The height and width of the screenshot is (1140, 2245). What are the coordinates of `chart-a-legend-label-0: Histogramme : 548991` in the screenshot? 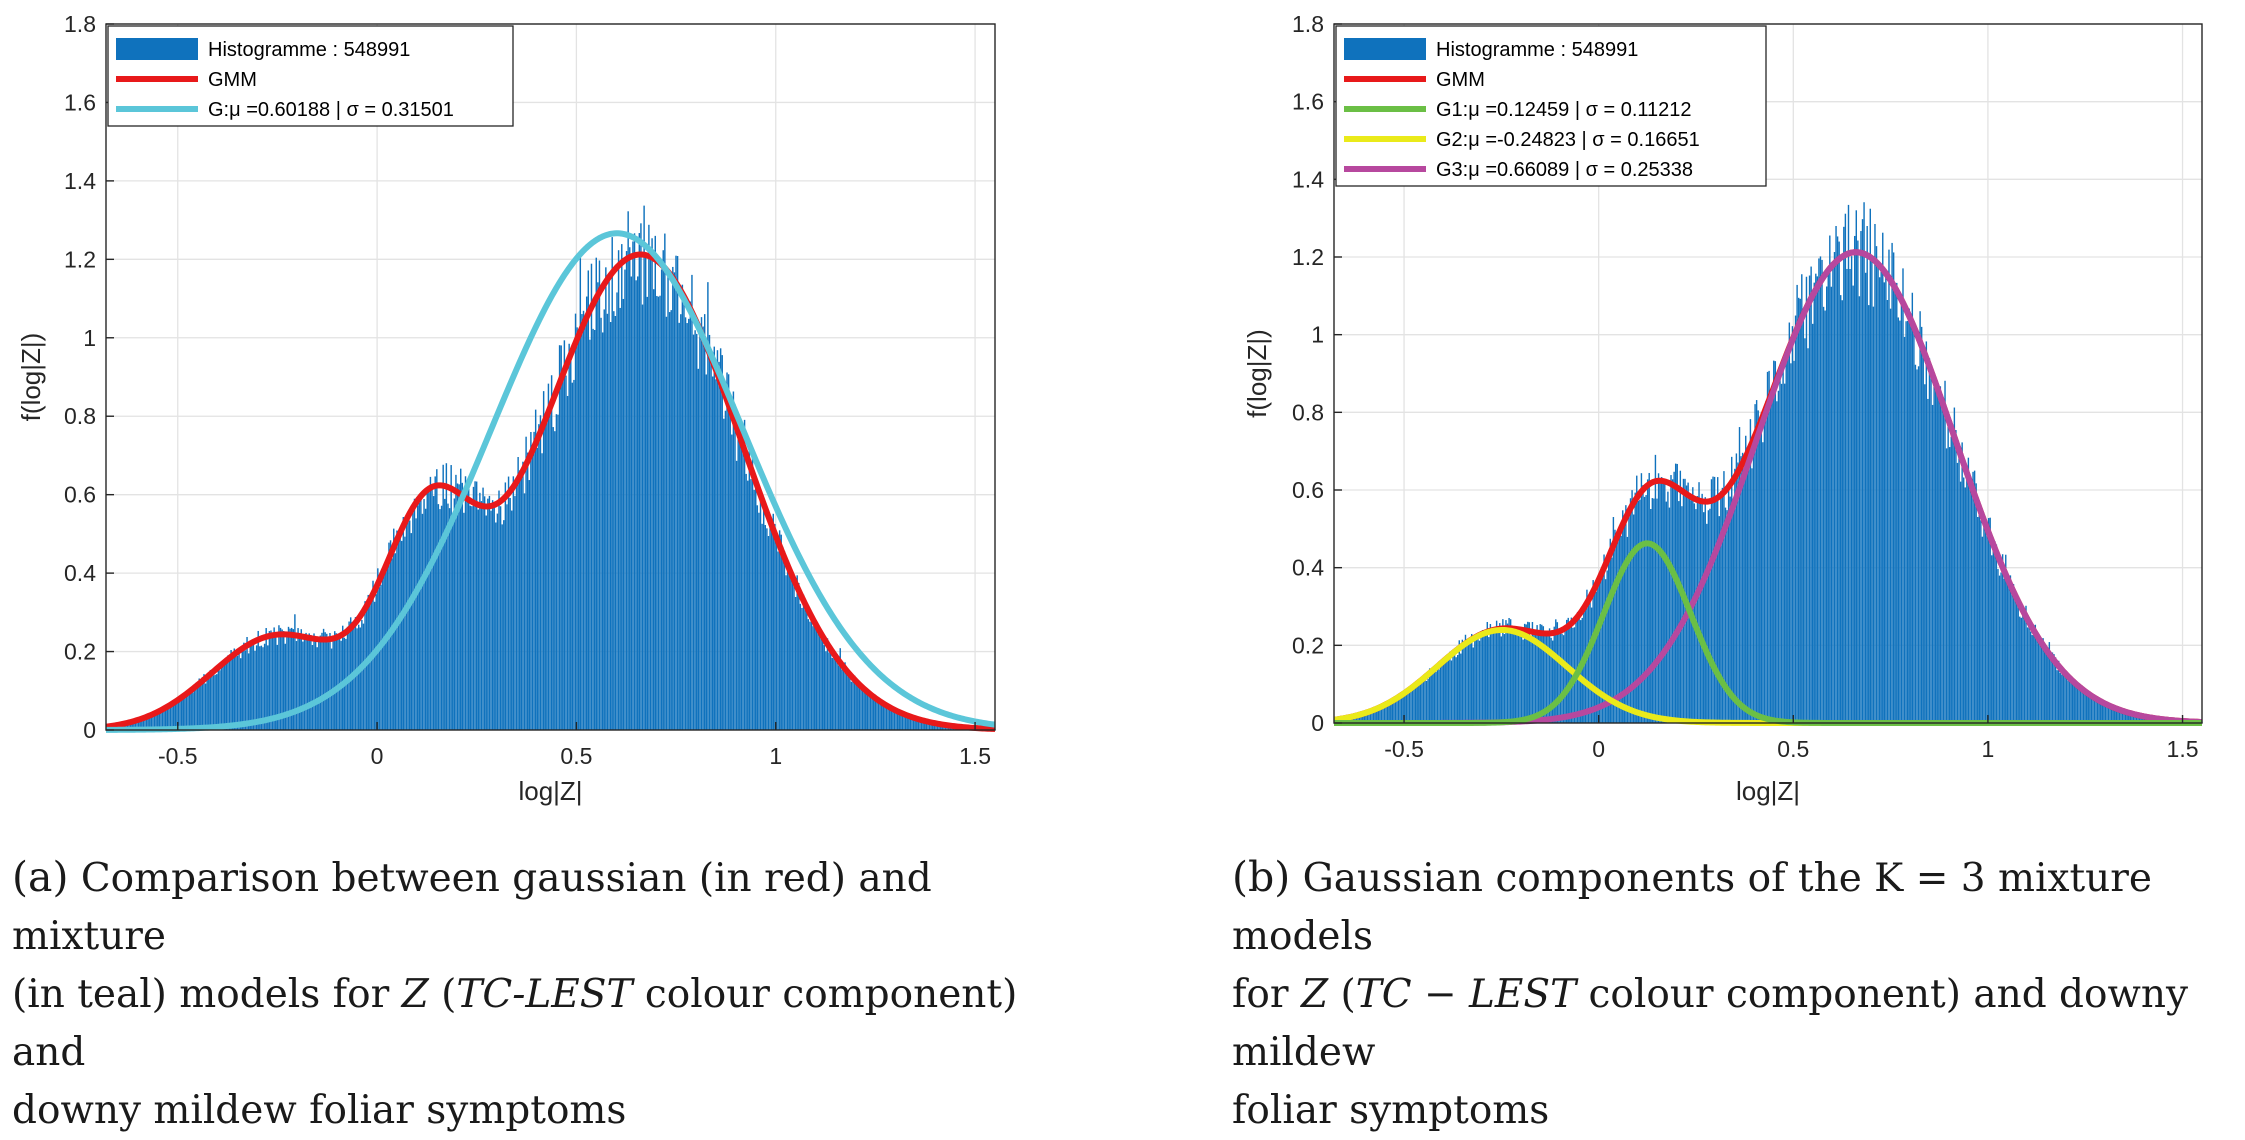 It's located at (309, 50).